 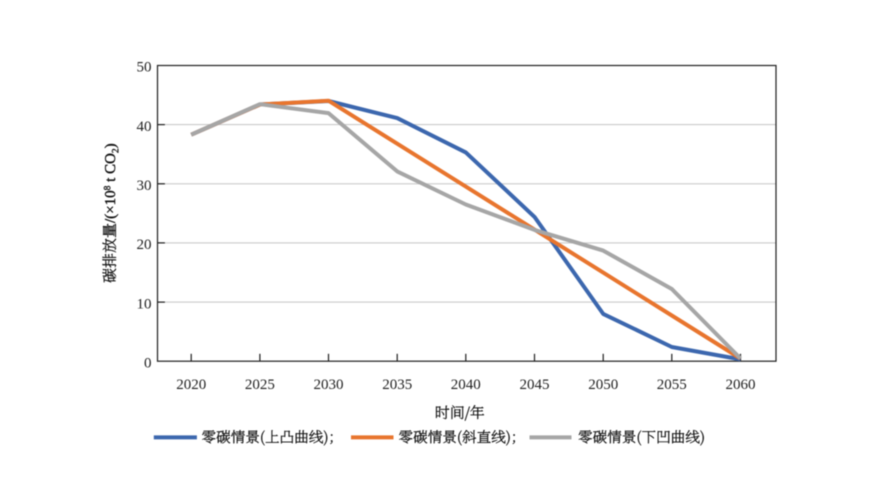 I want to click on svg-text: 0, so click(x=148, y=363).